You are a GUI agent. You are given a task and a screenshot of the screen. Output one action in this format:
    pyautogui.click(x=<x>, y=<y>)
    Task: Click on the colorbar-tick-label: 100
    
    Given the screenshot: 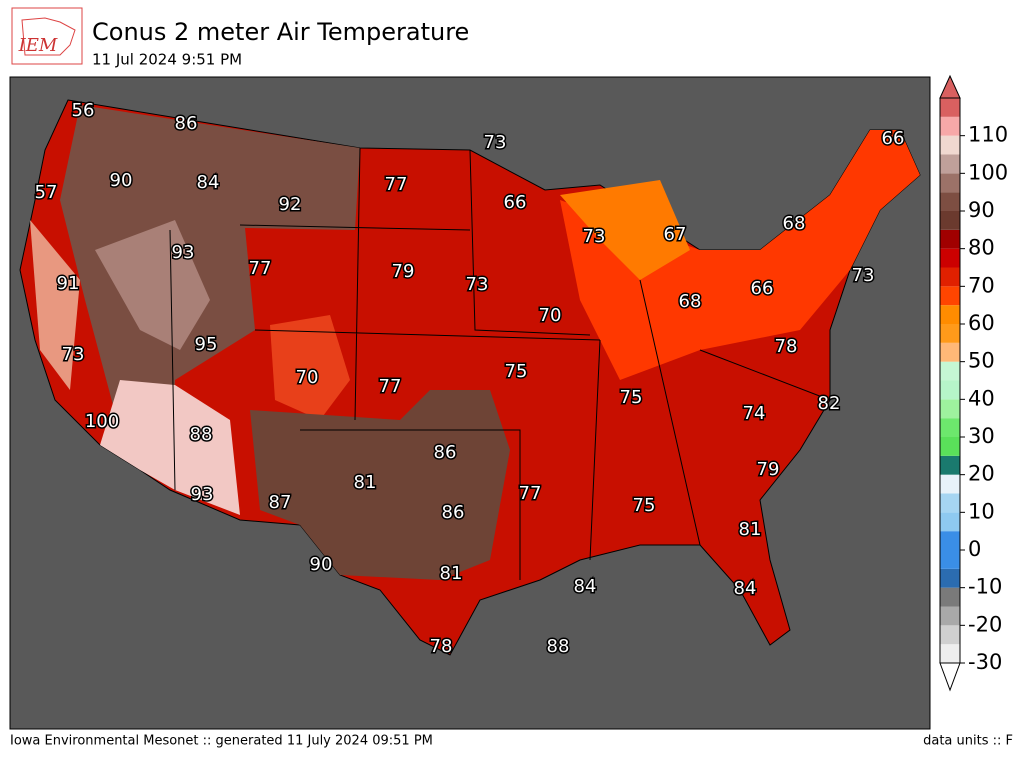 What is the action you would take?
    pyautogui.click(x=988, y=172)
    